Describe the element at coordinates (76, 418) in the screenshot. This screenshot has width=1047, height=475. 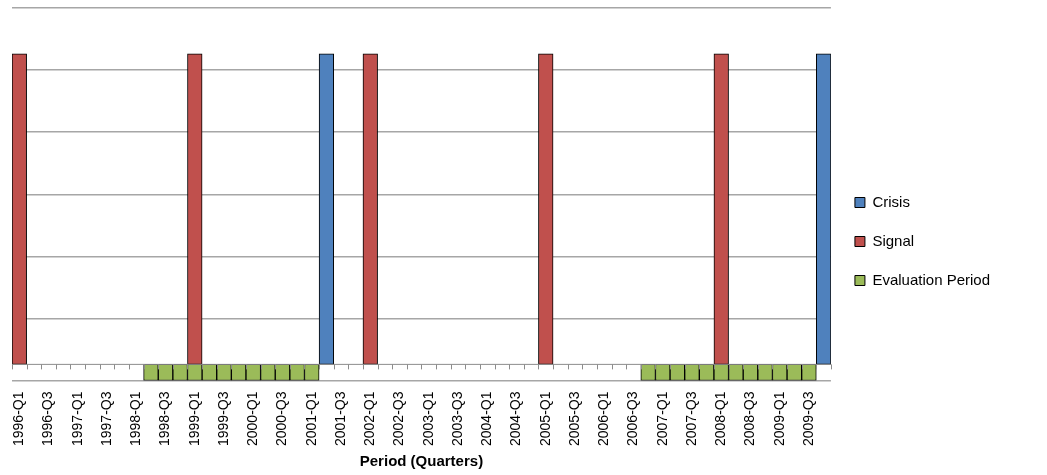
I see `x-tick-label: 1997-Q1` at that location.